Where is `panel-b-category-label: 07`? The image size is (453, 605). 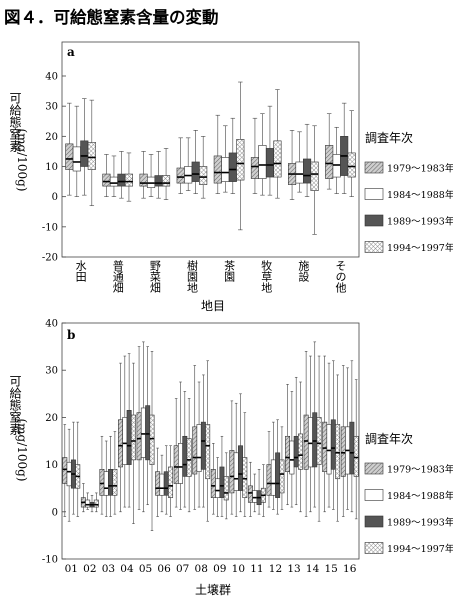
panel-b-category-label: 07 is located at coordinates (182, 569).